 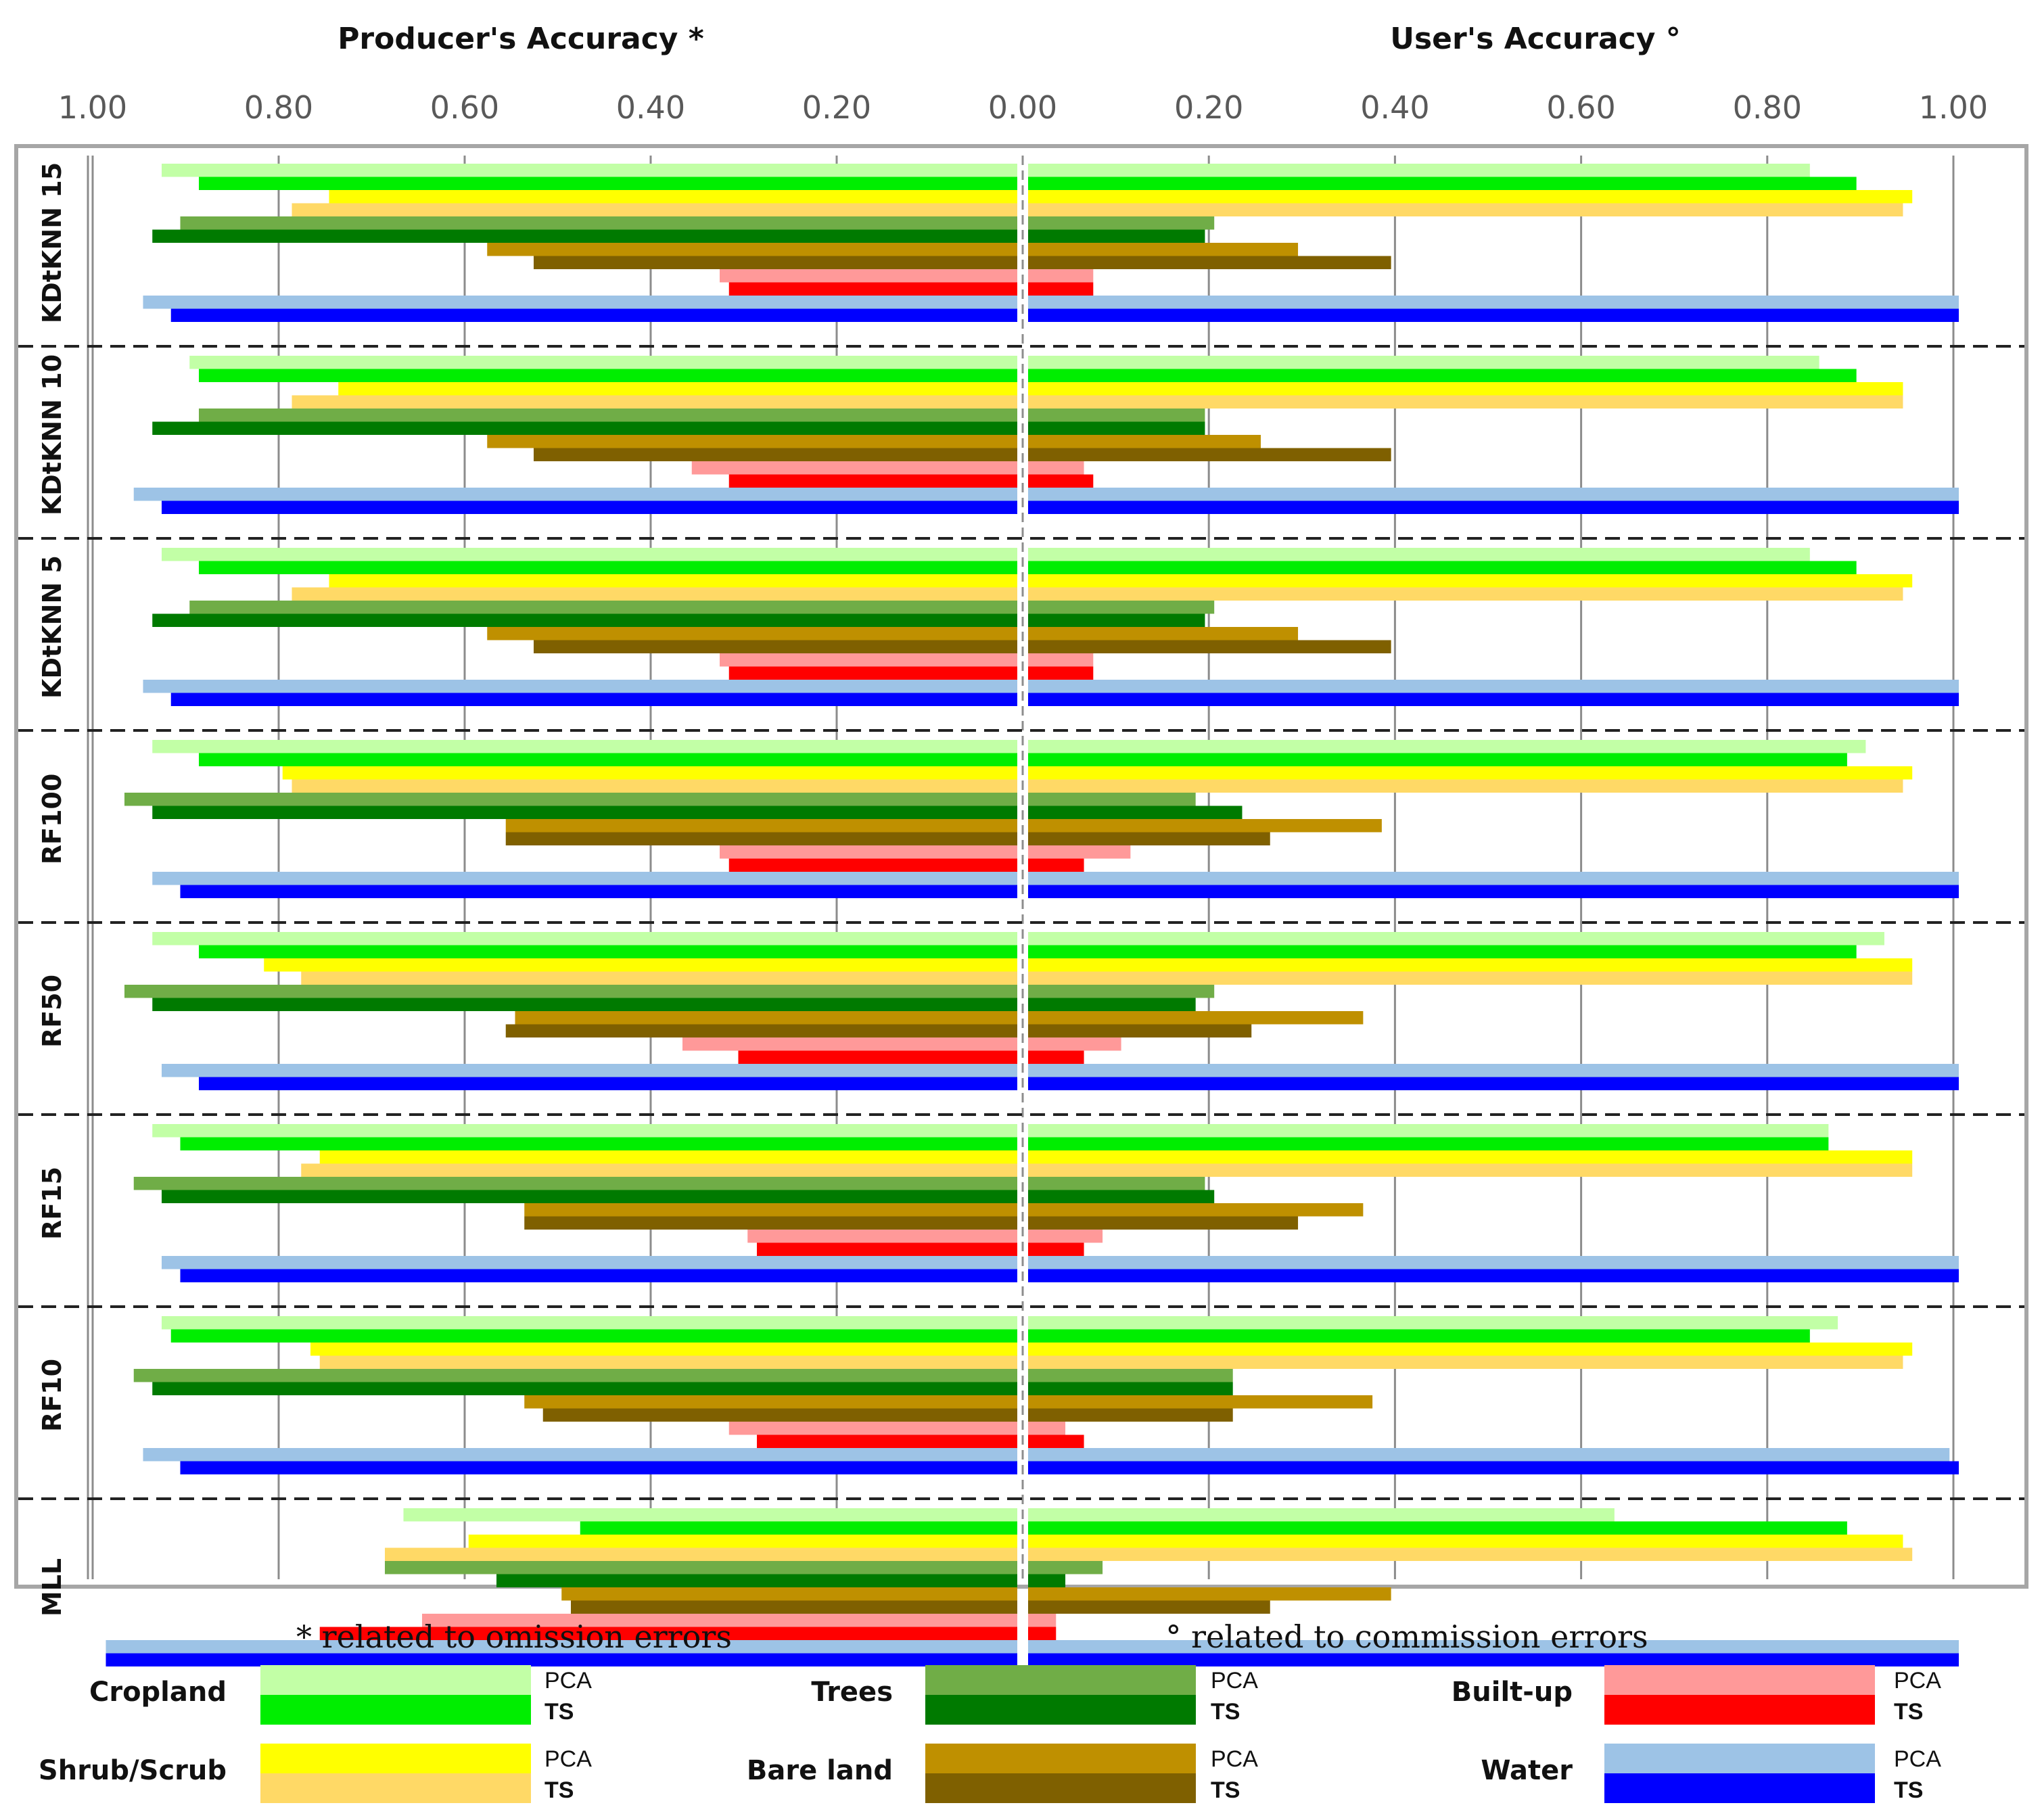 I want to click on producers-accuracy-title: Producer's Accuracy *, so click(x=521, y=39).